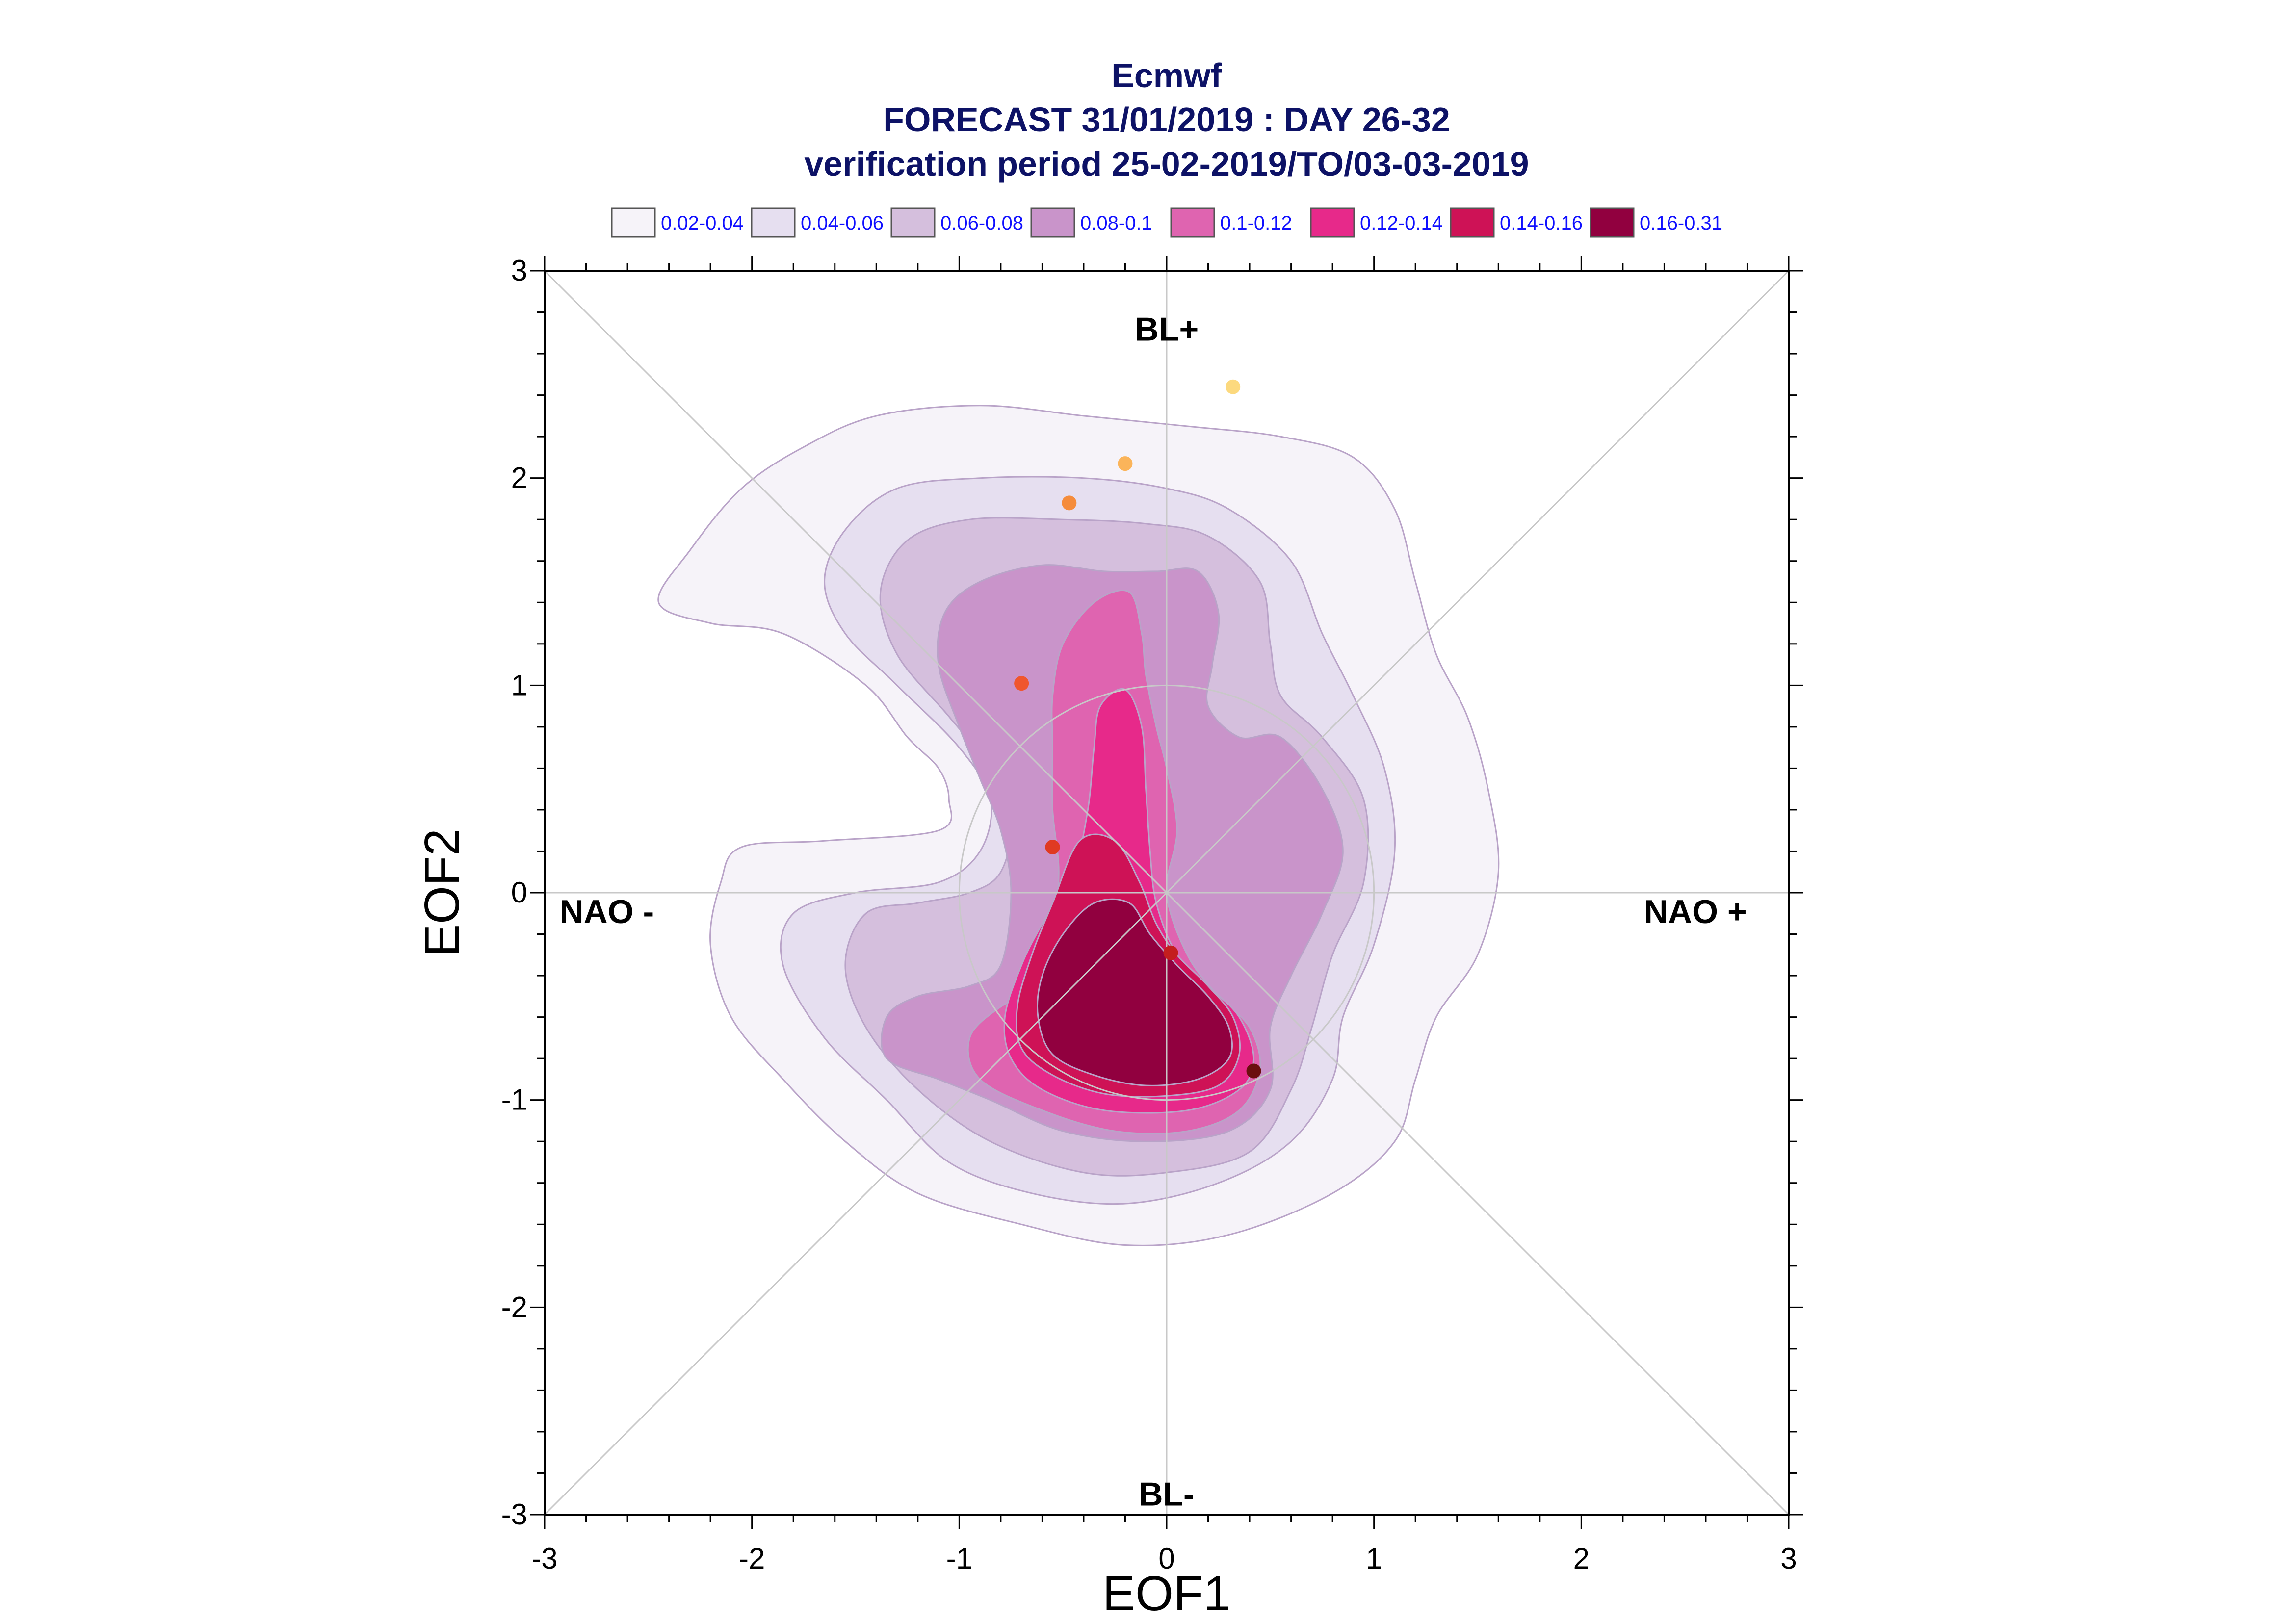 This screenshot has height=1624, width=2295. I want to click on title-line-2: FORECAST 31/01/2019 : DAY 26-32, so click(1166, 120).